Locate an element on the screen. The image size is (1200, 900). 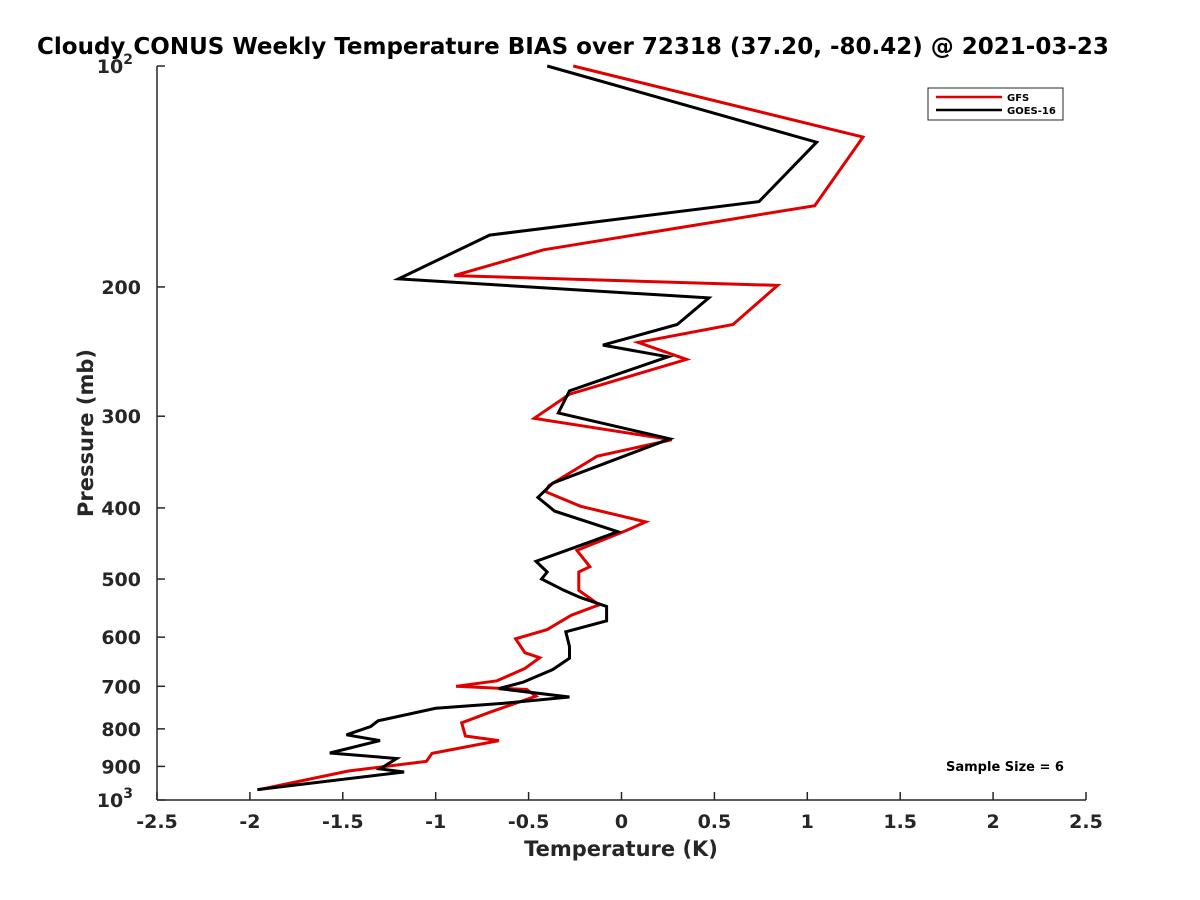
x-tick-label: 1.5 is located at coordinates (900, 822).